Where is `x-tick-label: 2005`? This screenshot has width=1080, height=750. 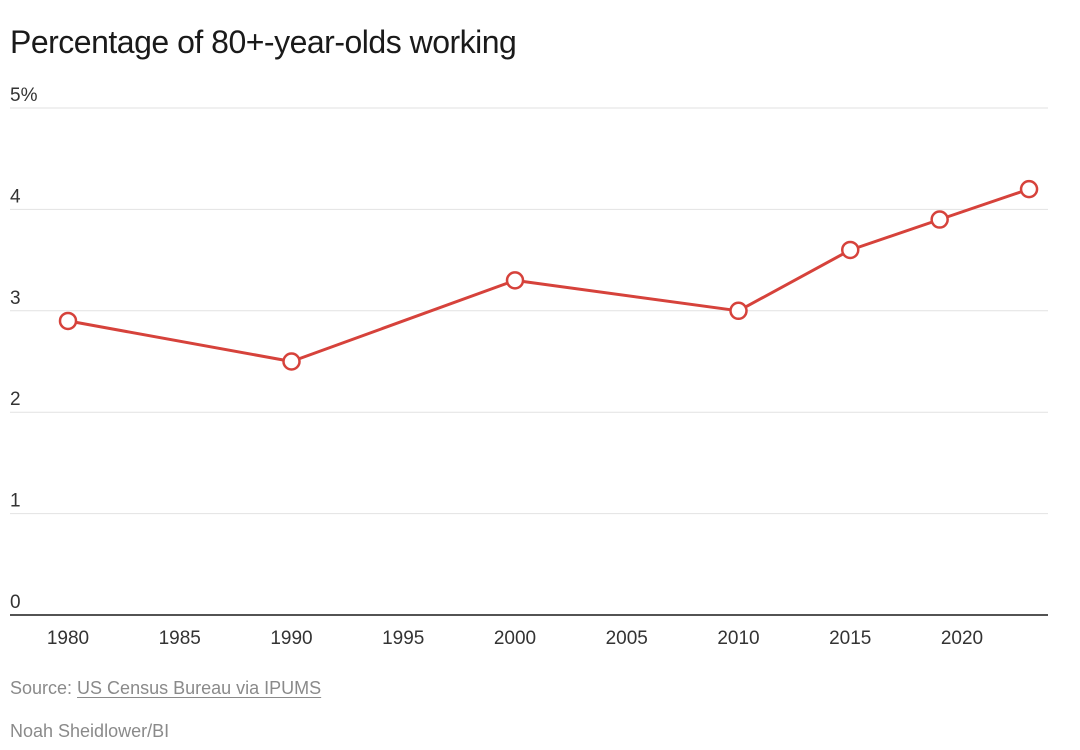
x-tick-label: 2005 is located at coordinates (627, 638).